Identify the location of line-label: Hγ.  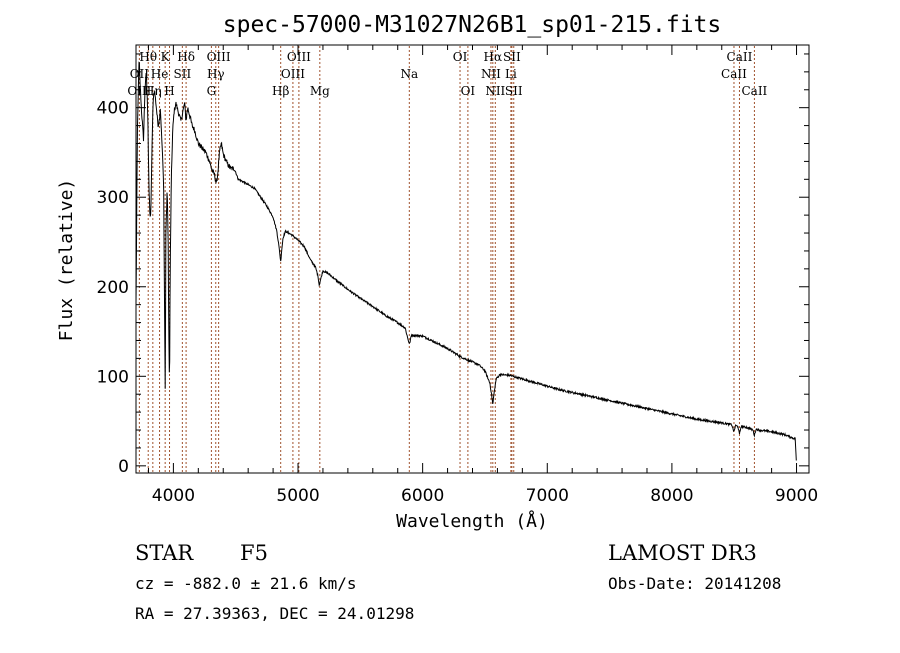
(216, 74).